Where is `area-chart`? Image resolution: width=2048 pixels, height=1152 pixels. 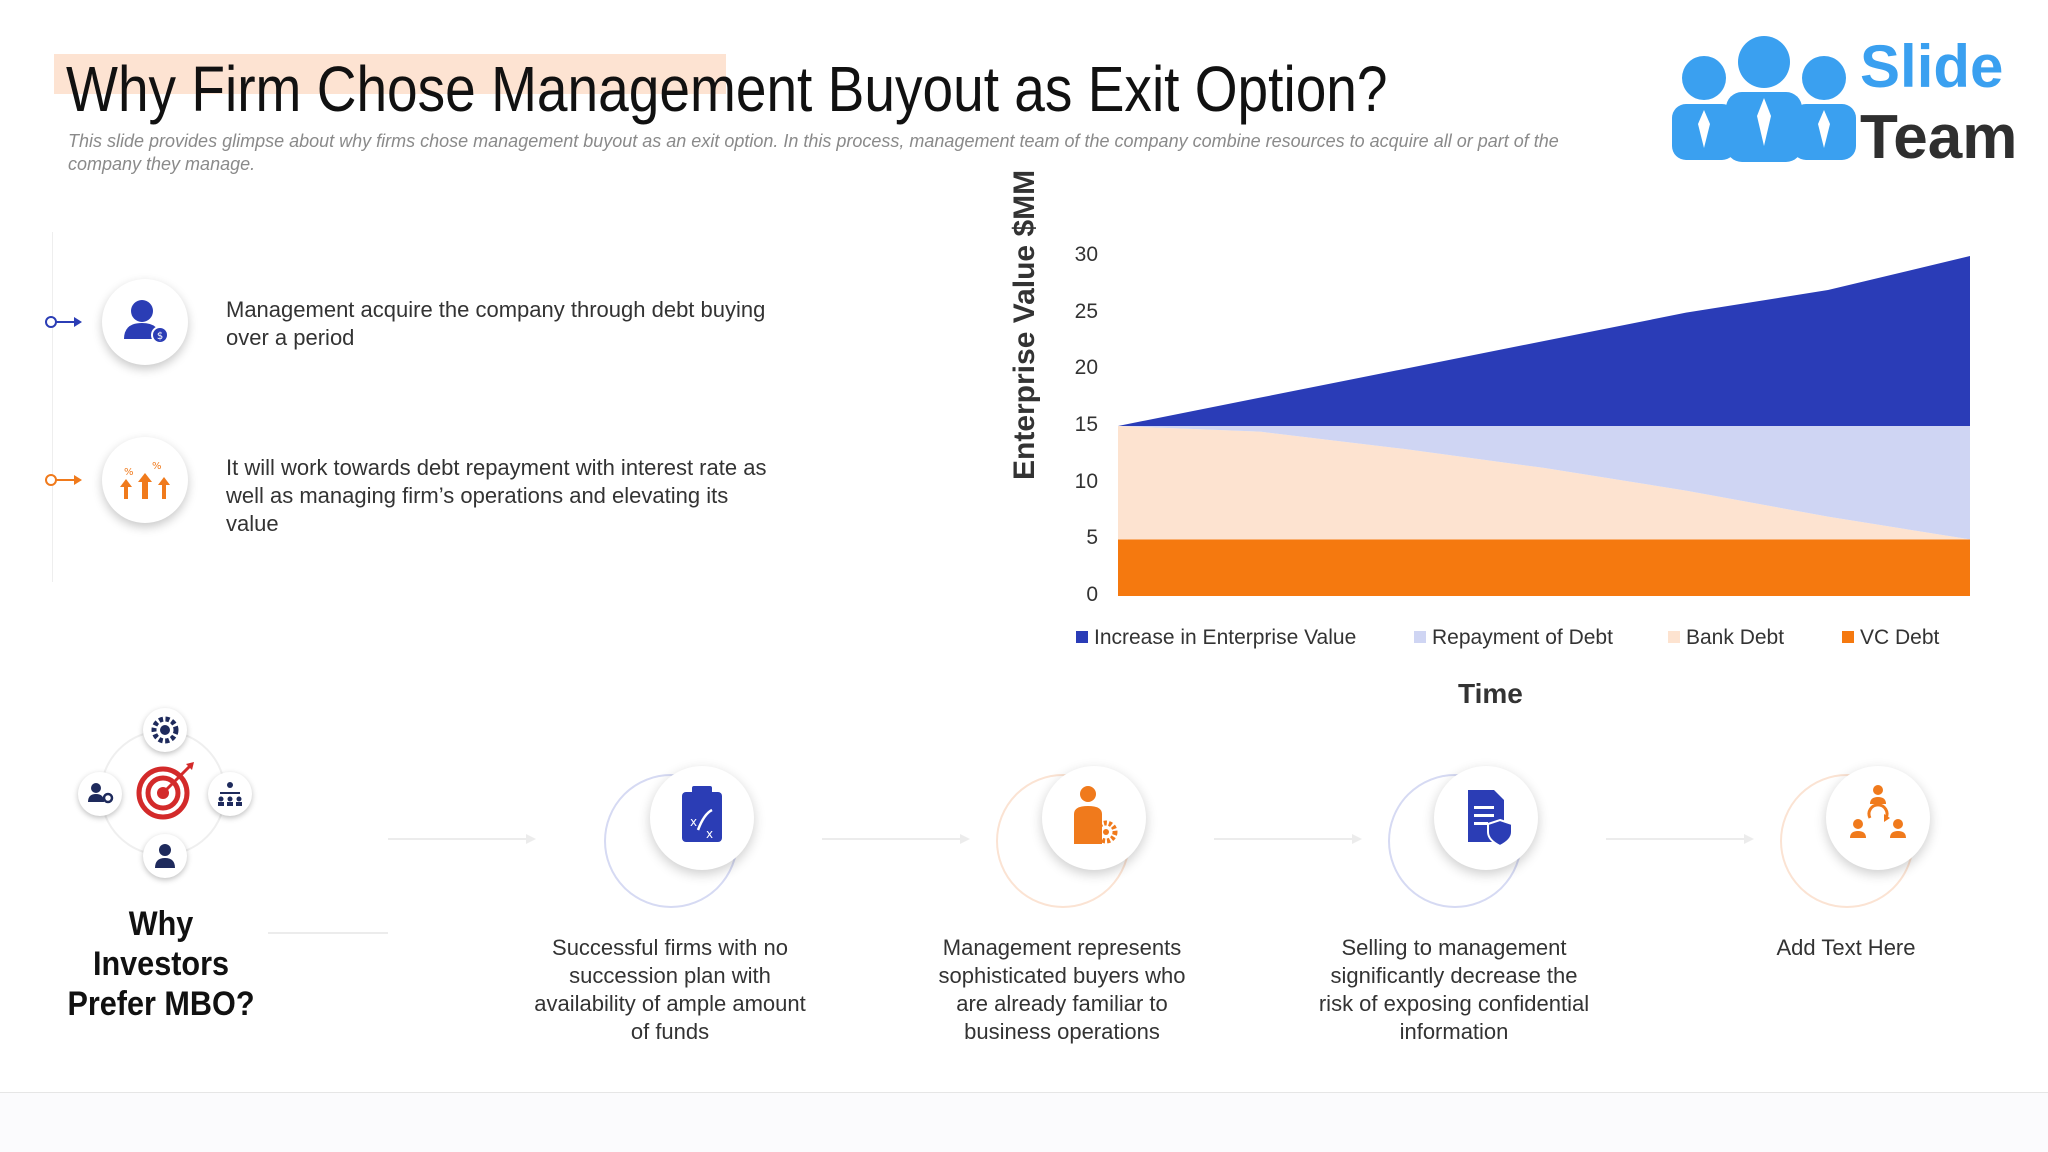
area-chart is located at coordinates (1544, 426).